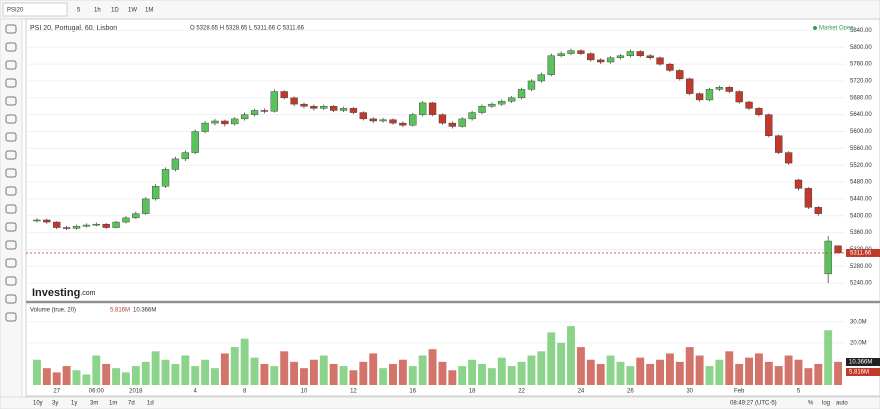 The width and height of the screenshot is (880, 409). Describe the element at coordinates (521, 392) in the screenshot. I see `x-tick-label: 22` at that location.